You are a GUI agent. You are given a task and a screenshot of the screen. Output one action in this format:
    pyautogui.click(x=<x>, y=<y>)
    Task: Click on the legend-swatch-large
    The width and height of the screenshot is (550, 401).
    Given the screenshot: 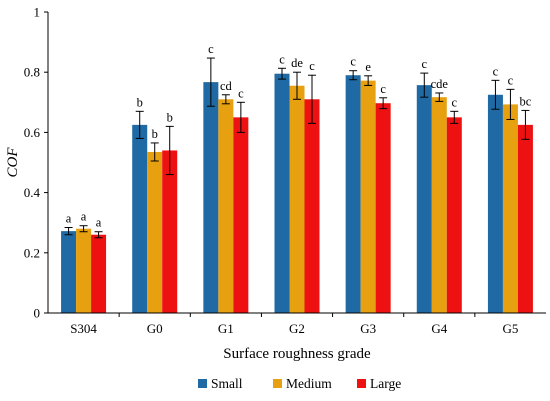 What is the action you would take?
    pyautogui.click(x=361, y=383)
    